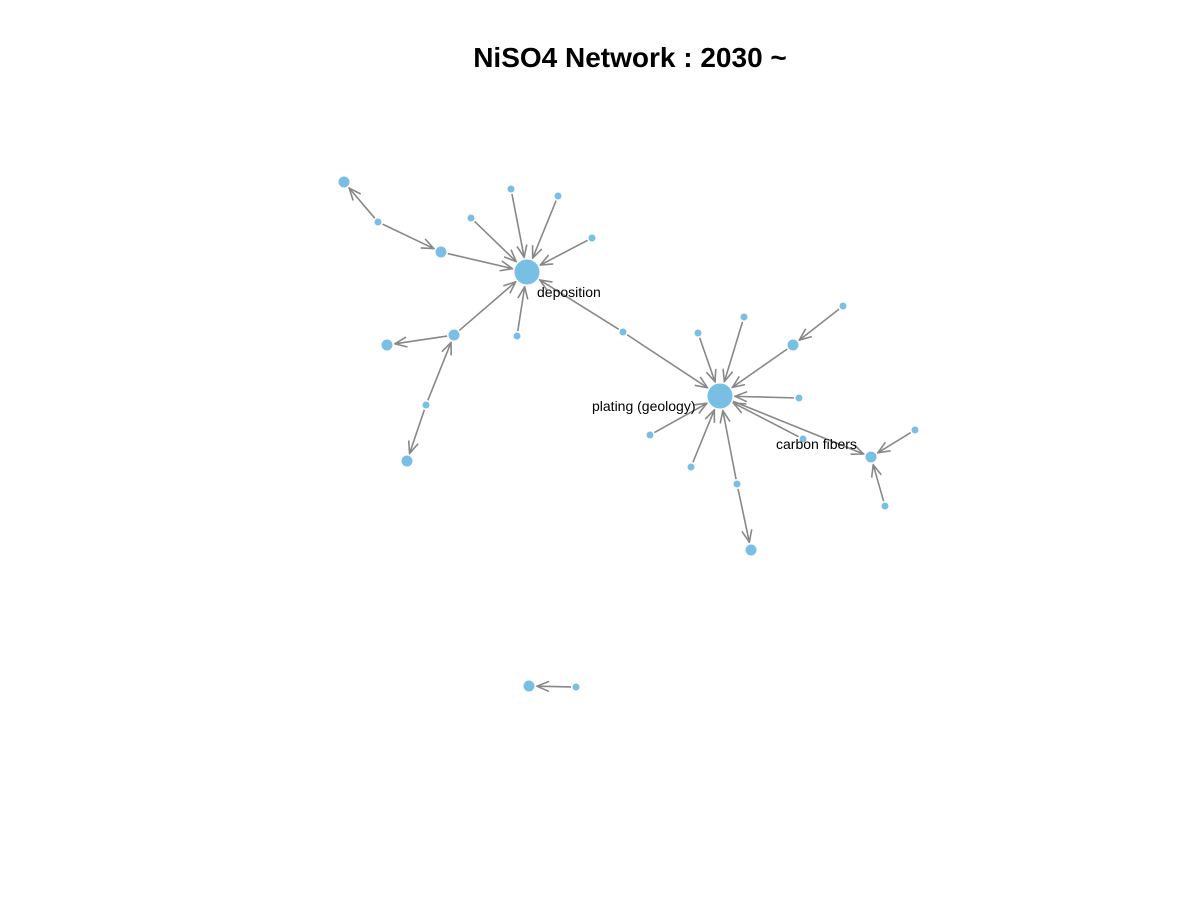 The image size is (1200, 900). Describe the element at coordinates (766, 420) in the screenshot. I see `edge-n21-to-plating` at that location.